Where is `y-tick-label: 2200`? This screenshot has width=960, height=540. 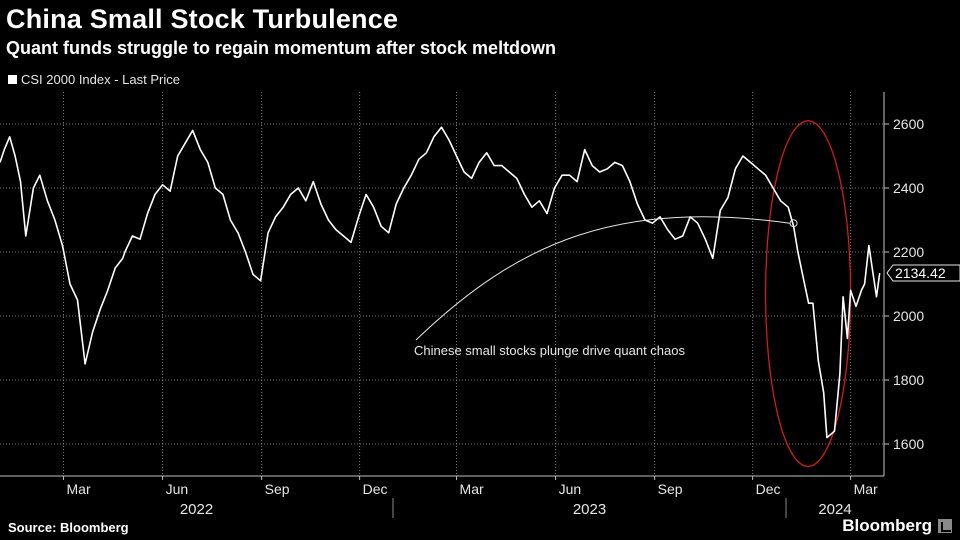
y-tick-label: 2200 is located at coordinates (908, 252).